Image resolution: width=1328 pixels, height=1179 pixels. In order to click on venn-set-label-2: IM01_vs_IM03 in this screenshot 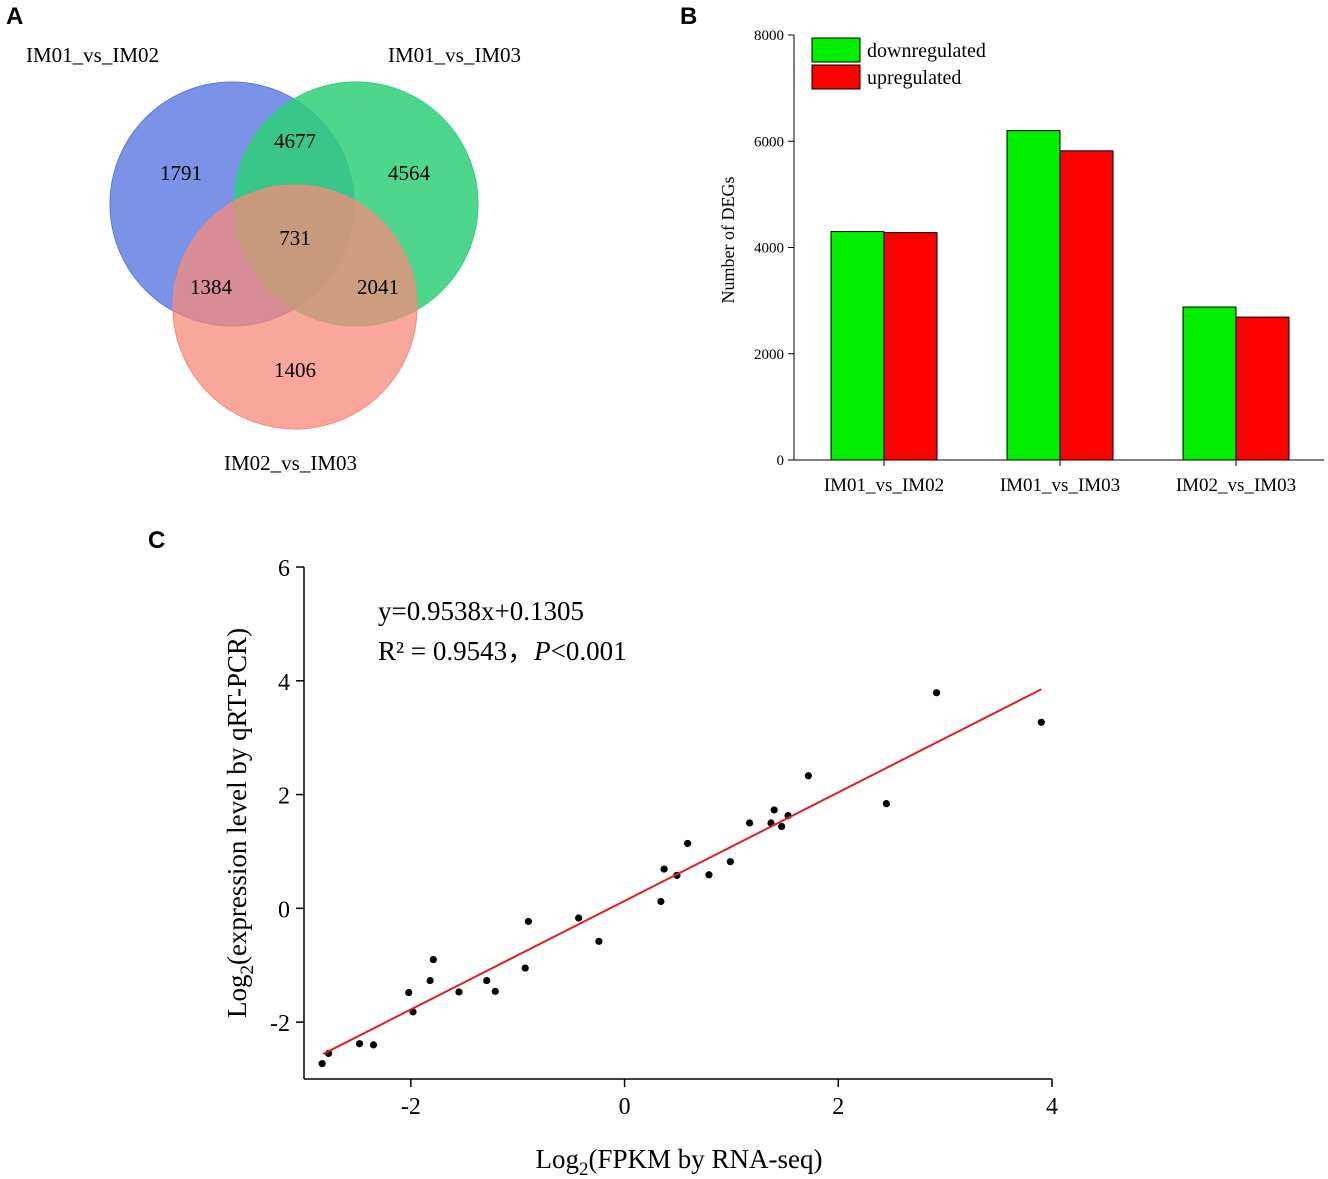, I will do `click(454, 55)`.